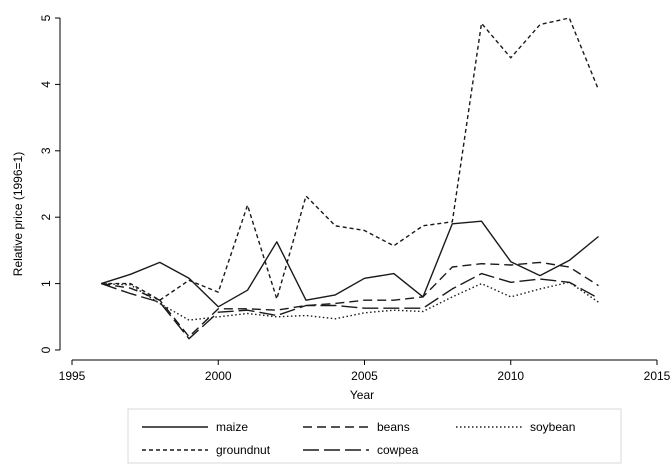  I want to click on x-tick-label: 2015, so click(657, 376).